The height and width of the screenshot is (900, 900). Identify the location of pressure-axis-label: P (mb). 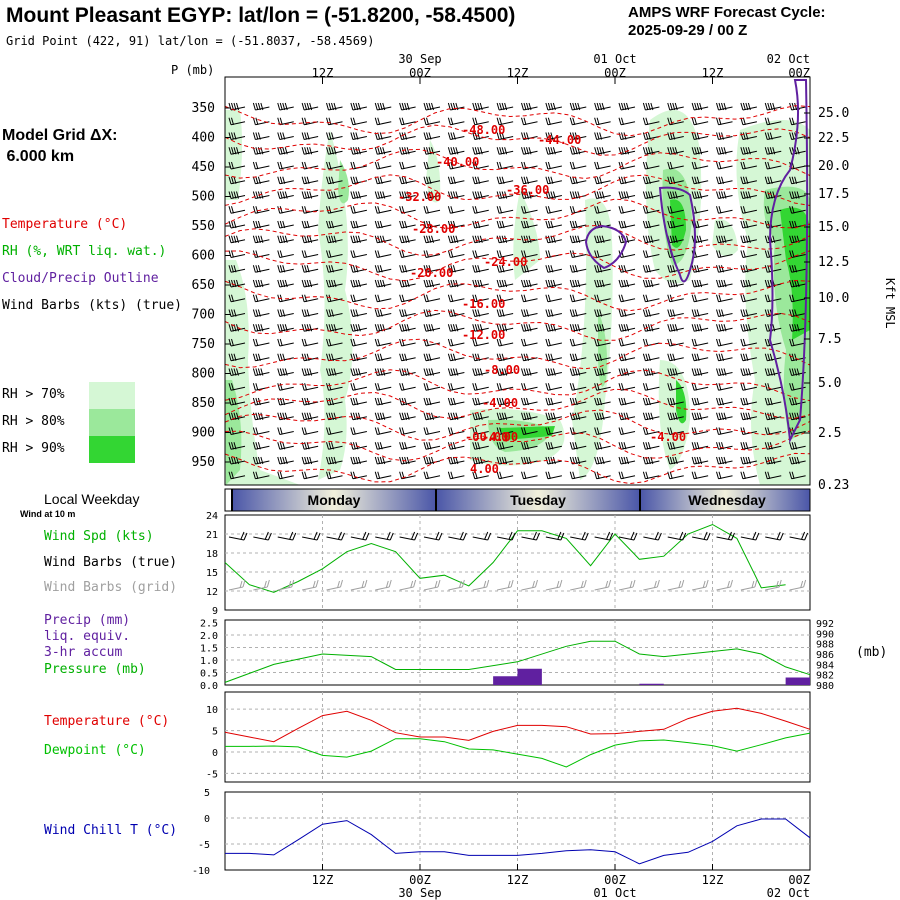
(192, 70).